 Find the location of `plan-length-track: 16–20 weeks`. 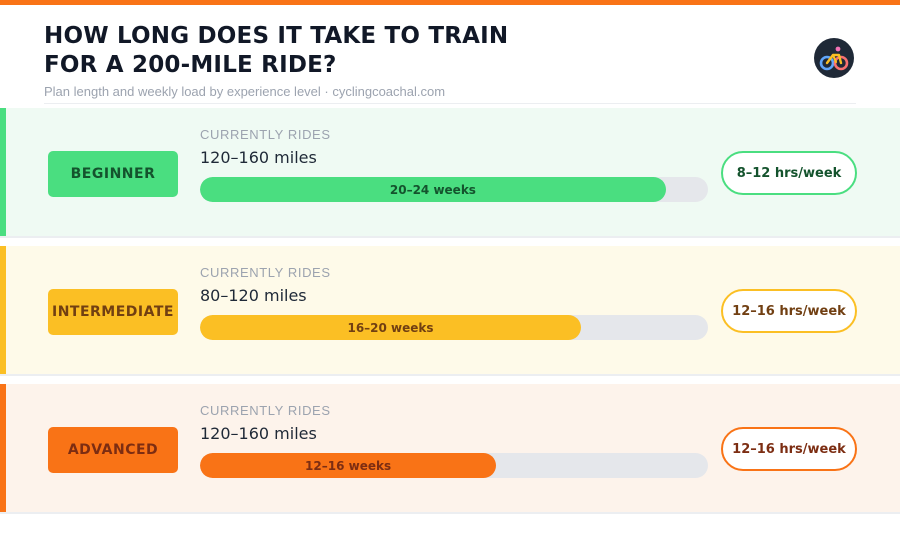

plan-length-track: 16–20 weeks is located at coordinates (454, 327).